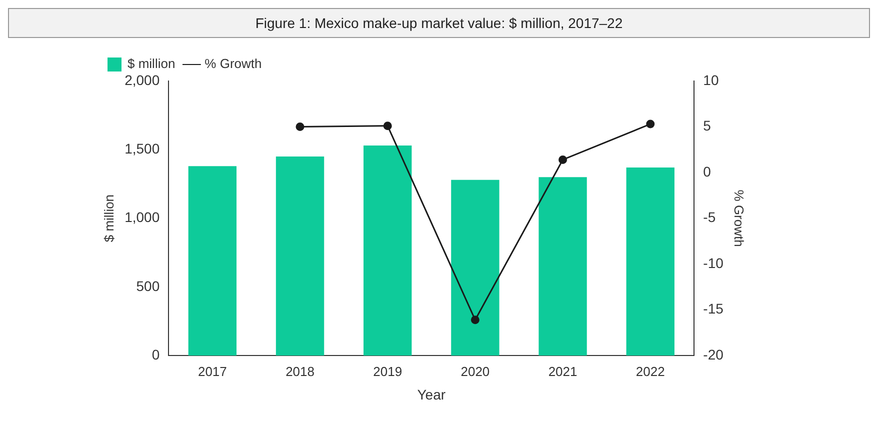 This screenshot has height=430, width=878. What do you see at coordinates (739, 218) in the screenshot?
I see `y2-axis-title: % Growth` at bounding box center [739, 218].